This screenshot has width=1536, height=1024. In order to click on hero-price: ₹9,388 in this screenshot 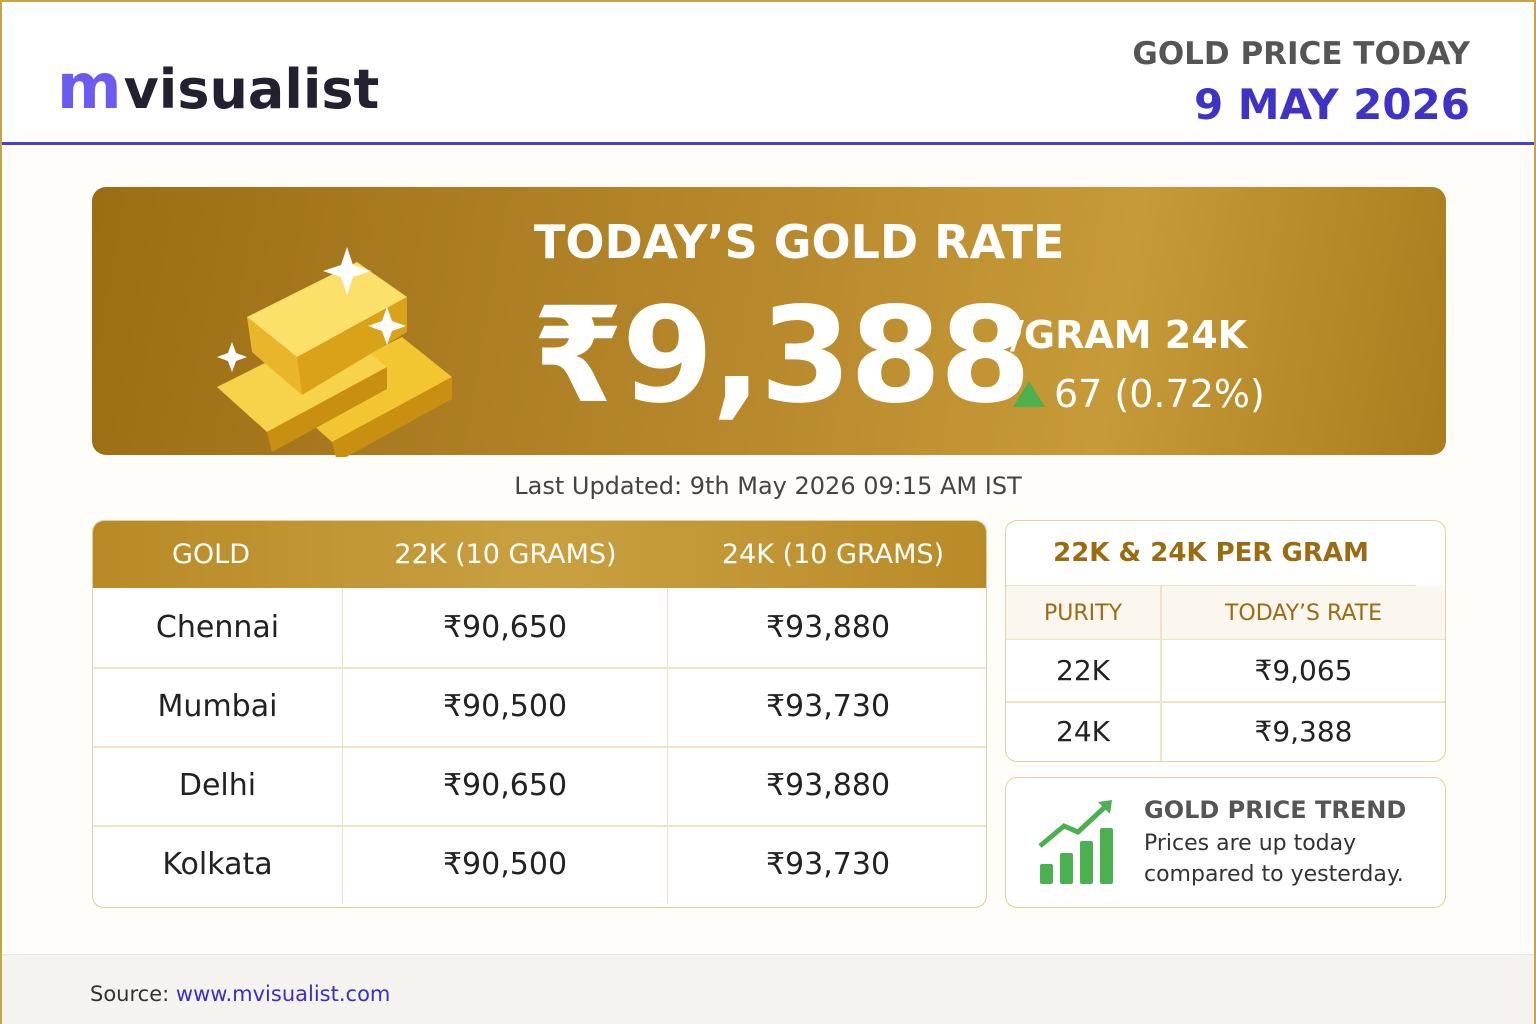, I will do `click(781, 356)`.